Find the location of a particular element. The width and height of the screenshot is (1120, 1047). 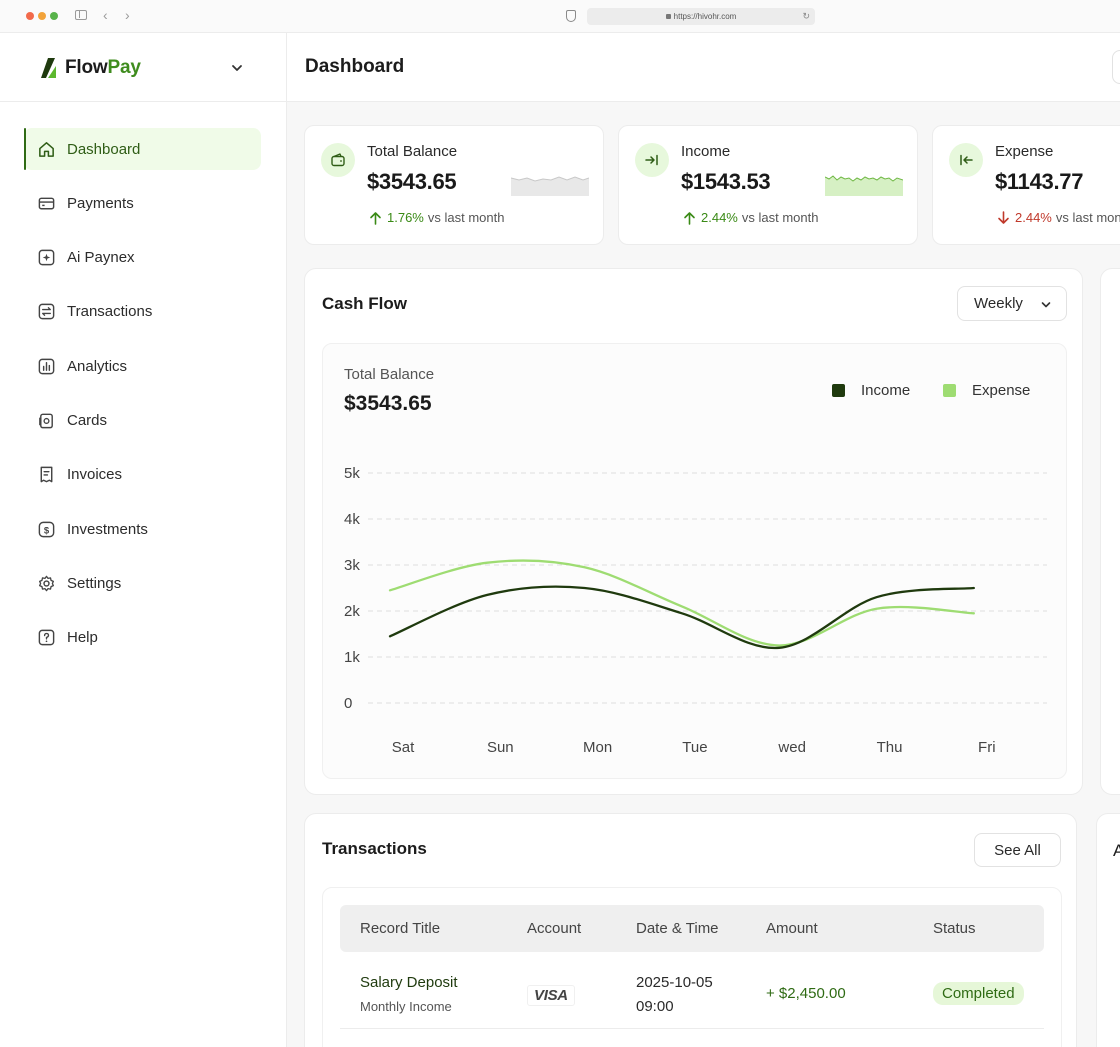

stat-change: 2.44% vs last month is located at coordinates (750, 217).